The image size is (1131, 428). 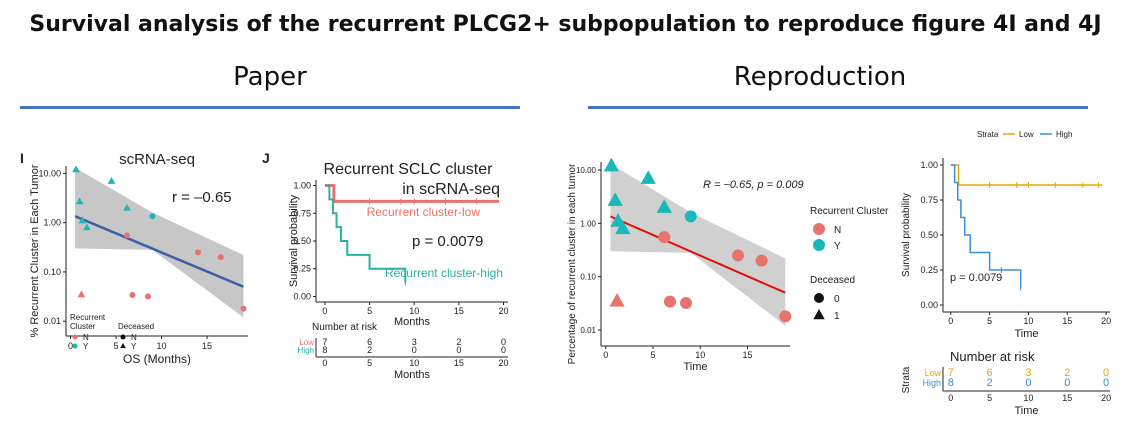 I want to click on paper-legend-cluster-title: Recurrent, so click(x=88, y=317).